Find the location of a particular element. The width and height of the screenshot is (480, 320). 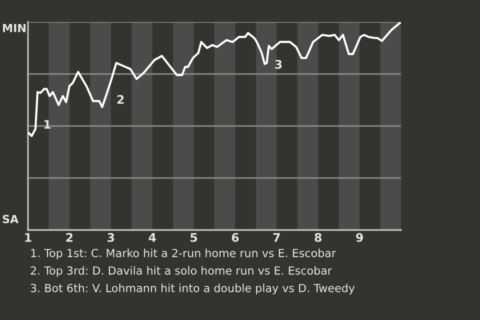

x-tick-label: 1 is located at coordinates (28, 237).